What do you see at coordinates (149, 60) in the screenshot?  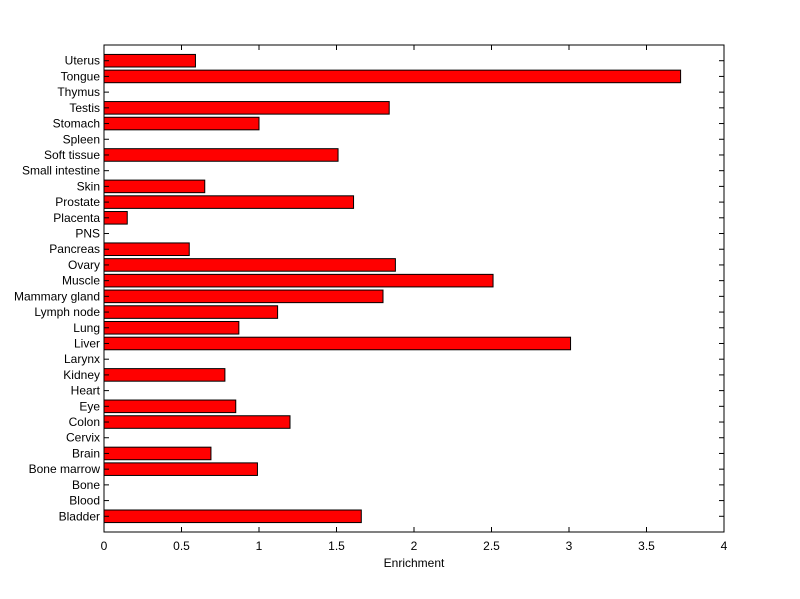 I see `bar-uterus` at bounding box center [149, 60].